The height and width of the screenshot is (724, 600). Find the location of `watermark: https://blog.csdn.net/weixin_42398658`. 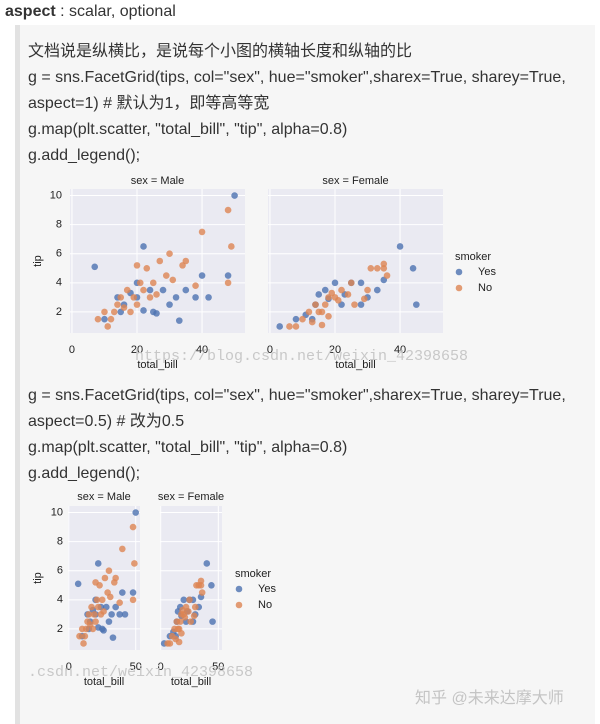

watermark: https://blog.csdn.net/weixin_42398658 is located at coordinates (301, 356).